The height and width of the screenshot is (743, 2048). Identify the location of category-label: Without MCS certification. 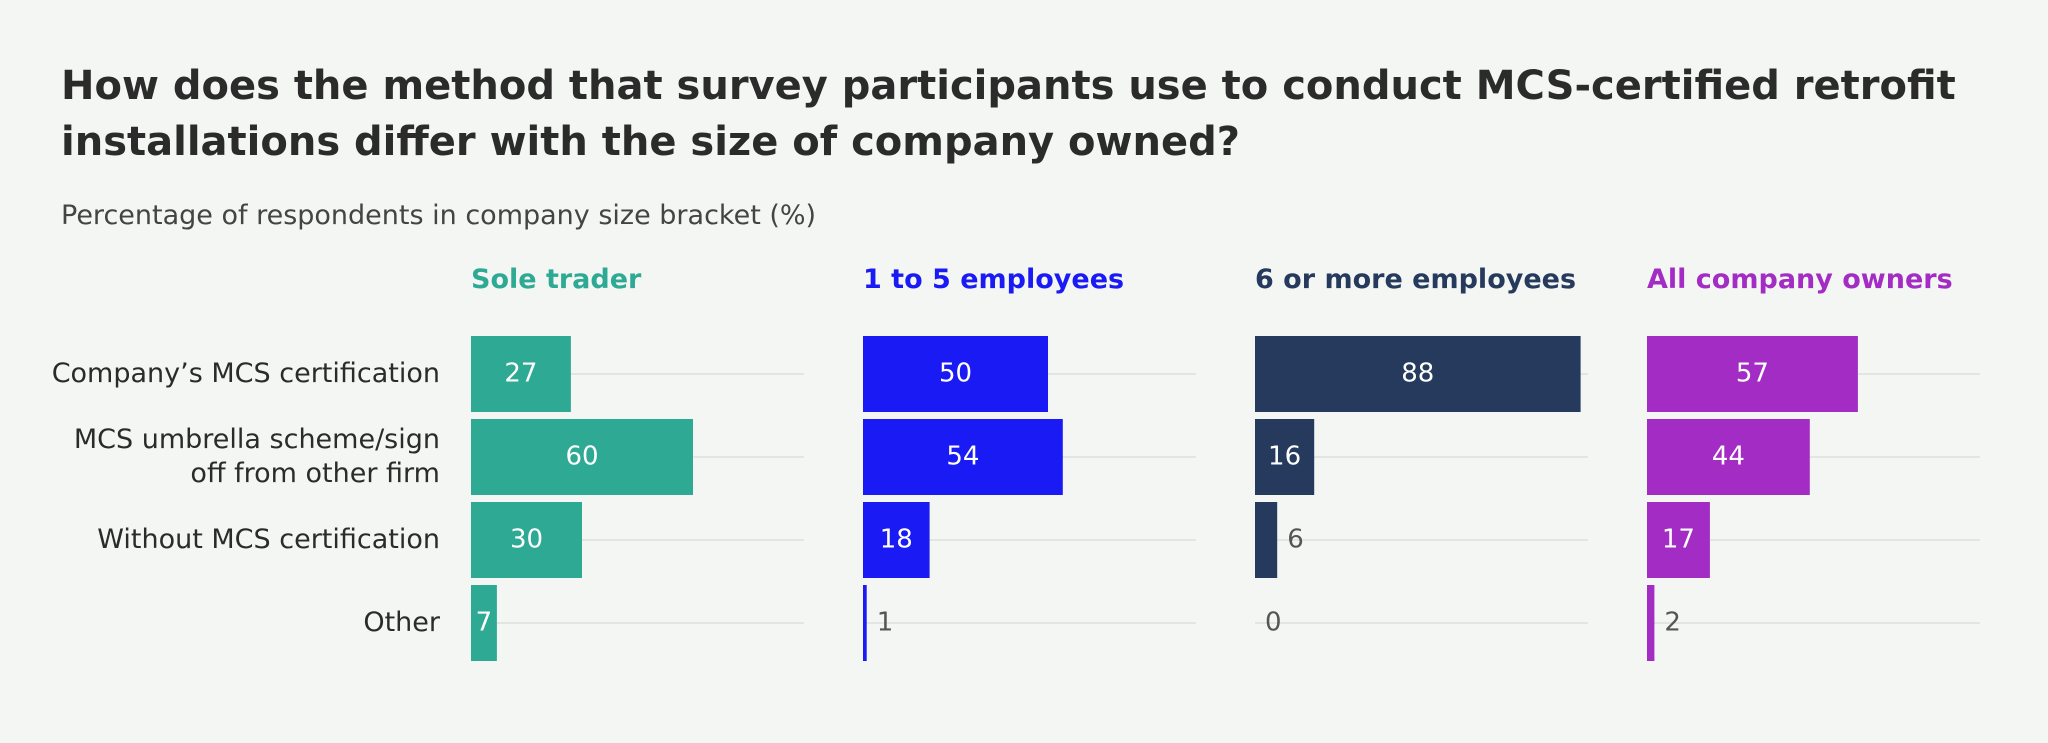
(268, 539).